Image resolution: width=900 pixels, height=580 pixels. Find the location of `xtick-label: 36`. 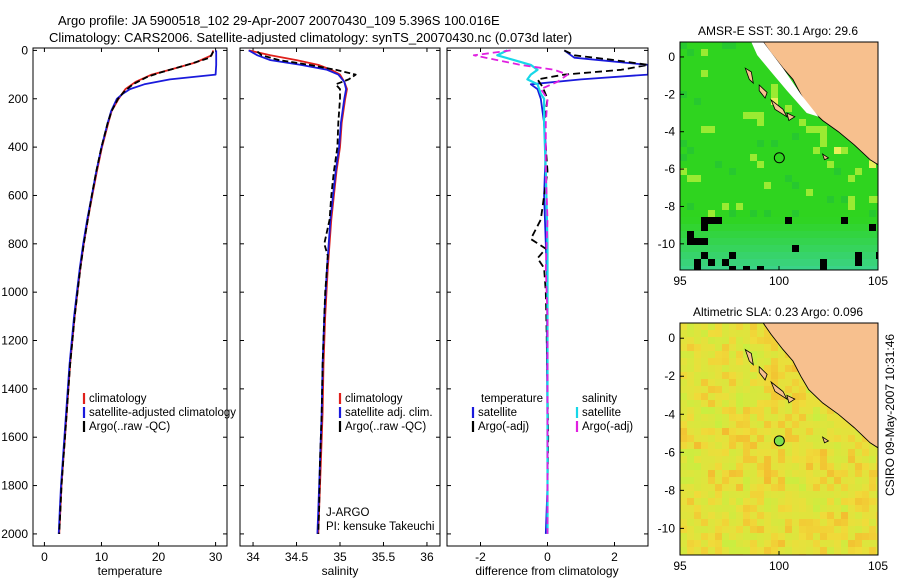

xtick-label: 36 is located at coordinates (427, 557).